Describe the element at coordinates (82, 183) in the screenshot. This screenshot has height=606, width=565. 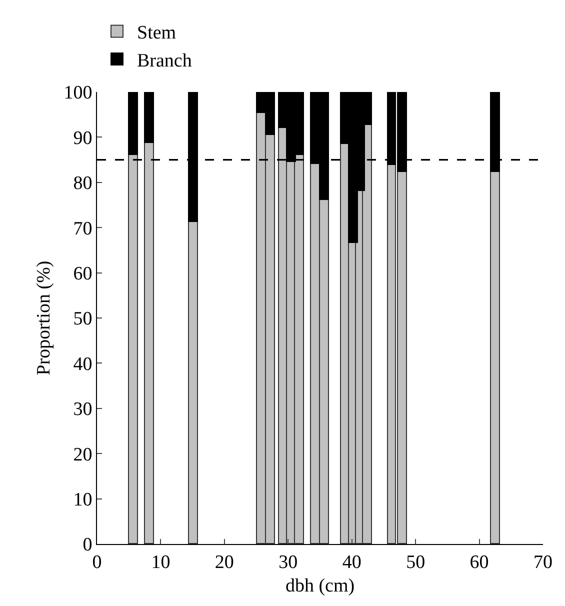
I see `y-tick-label: 80` at that location.